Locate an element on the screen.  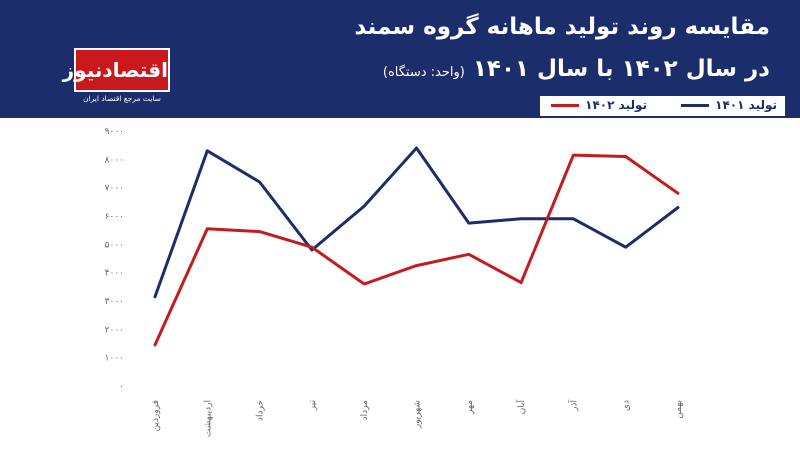
x-tick-label: تیر is located at coordinates (313, 406).